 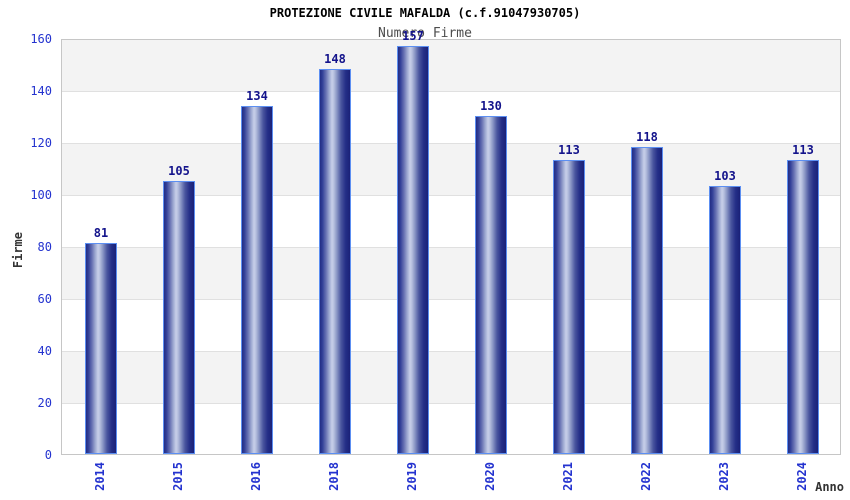 What do you see at coordinates (335, 59) in the screenshot?
I see `bar-value-label-2018: 148` at bounding box center [335, 59].